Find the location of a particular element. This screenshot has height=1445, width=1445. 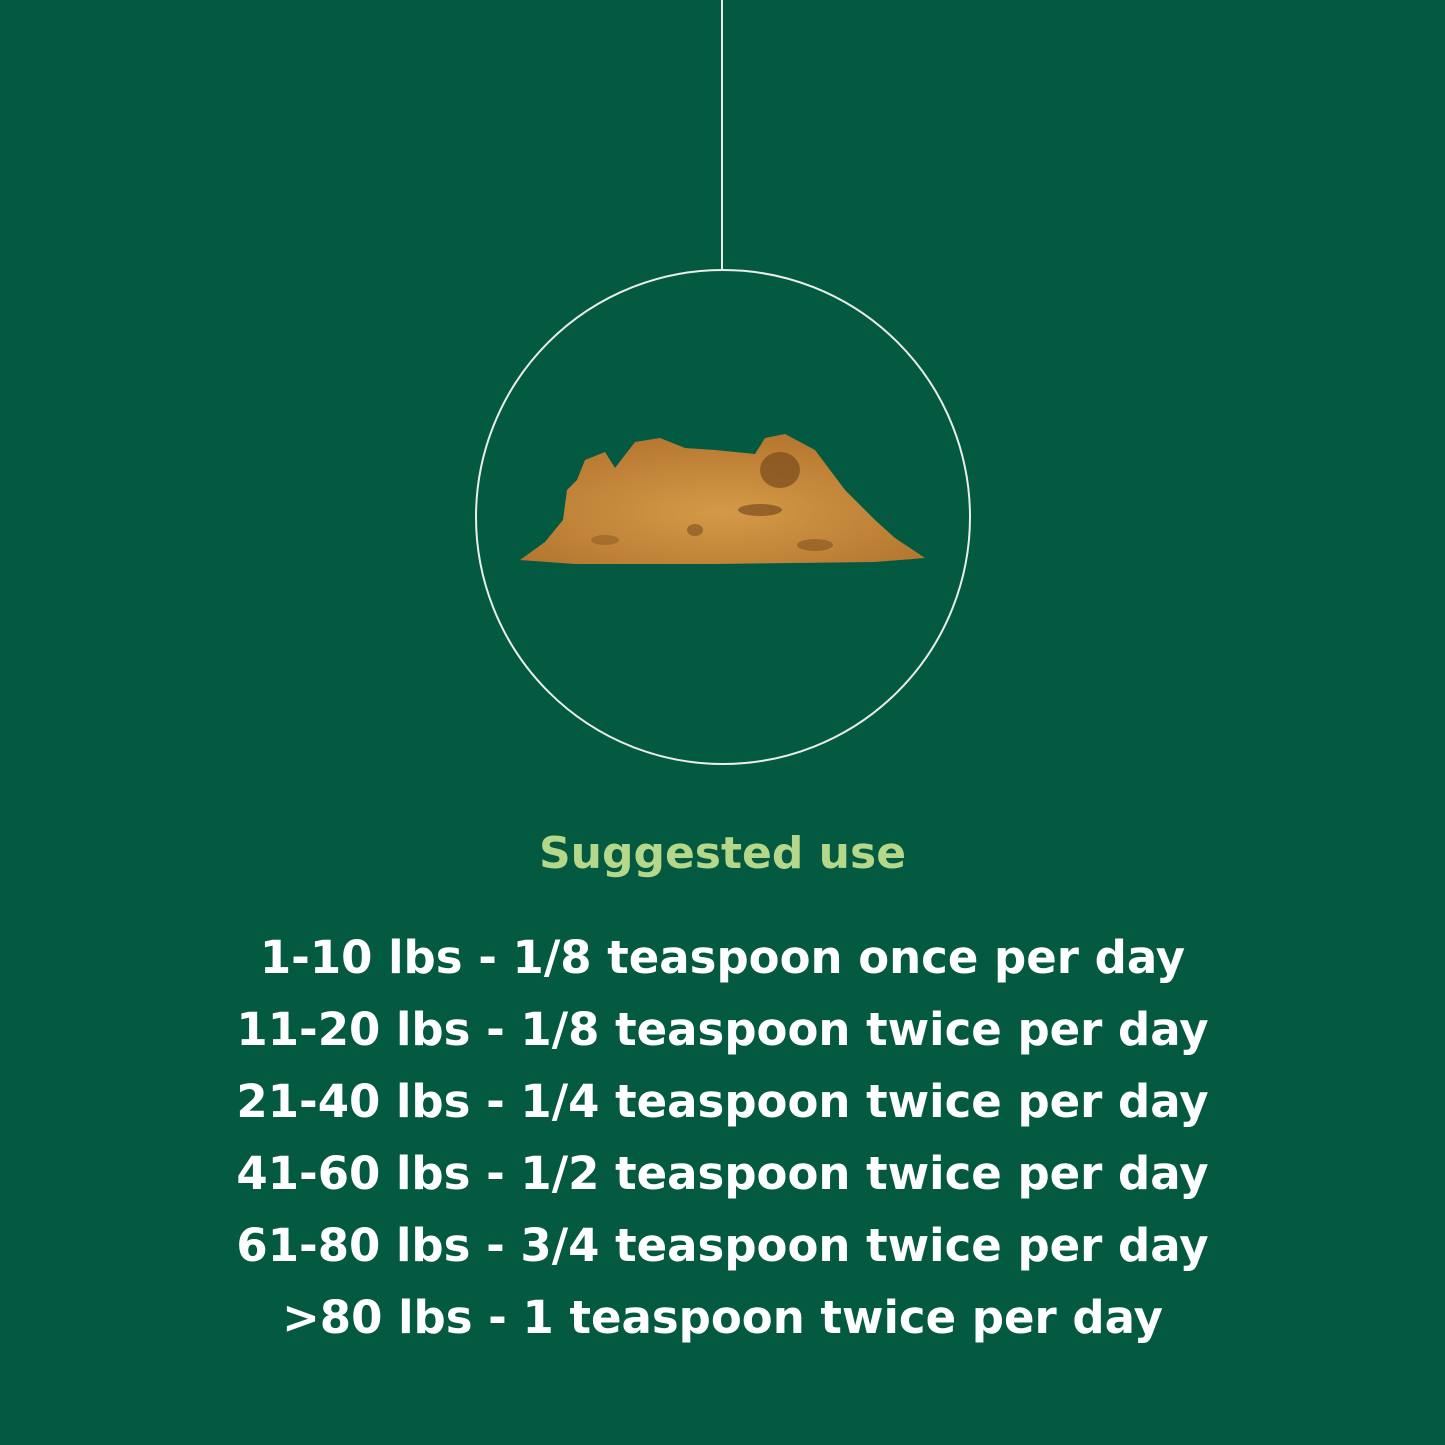

dosage-line: 21-40 lbs - 1/4 teaspoon twice per day is located at coordinates (722, 1101).